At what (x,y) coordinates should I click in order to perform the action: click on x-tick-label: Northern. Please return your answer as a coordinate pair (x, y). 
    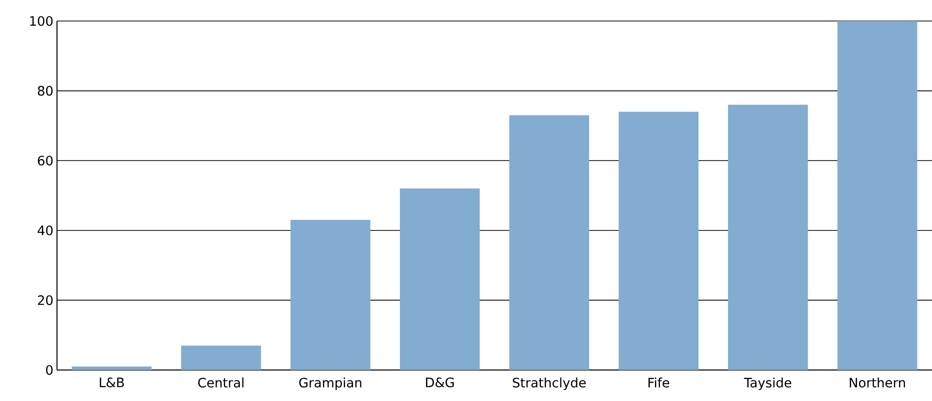
    Looking at the image, I should click on (877, 383).